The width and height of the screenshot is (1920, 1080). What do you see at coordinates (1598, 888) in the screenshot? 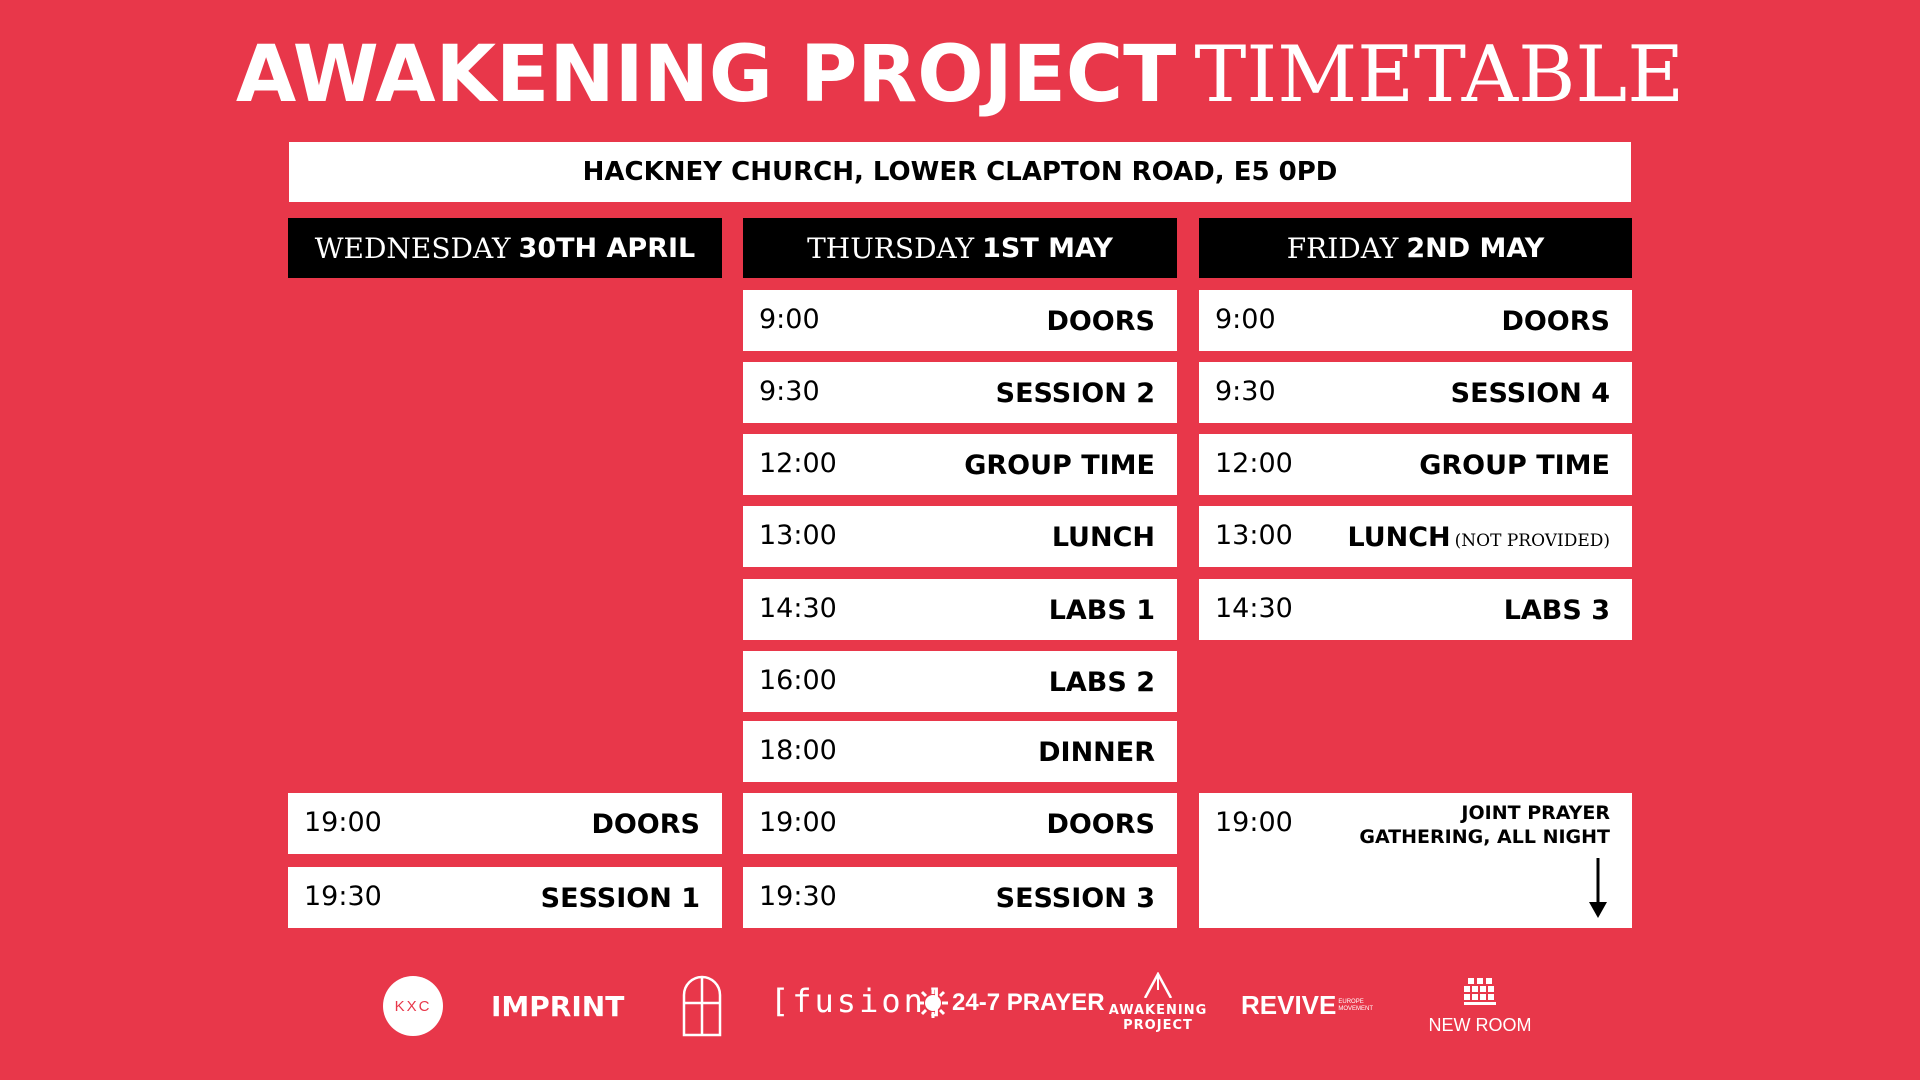
I see `arrow-down-icon` at bounding box center [1598, 888].